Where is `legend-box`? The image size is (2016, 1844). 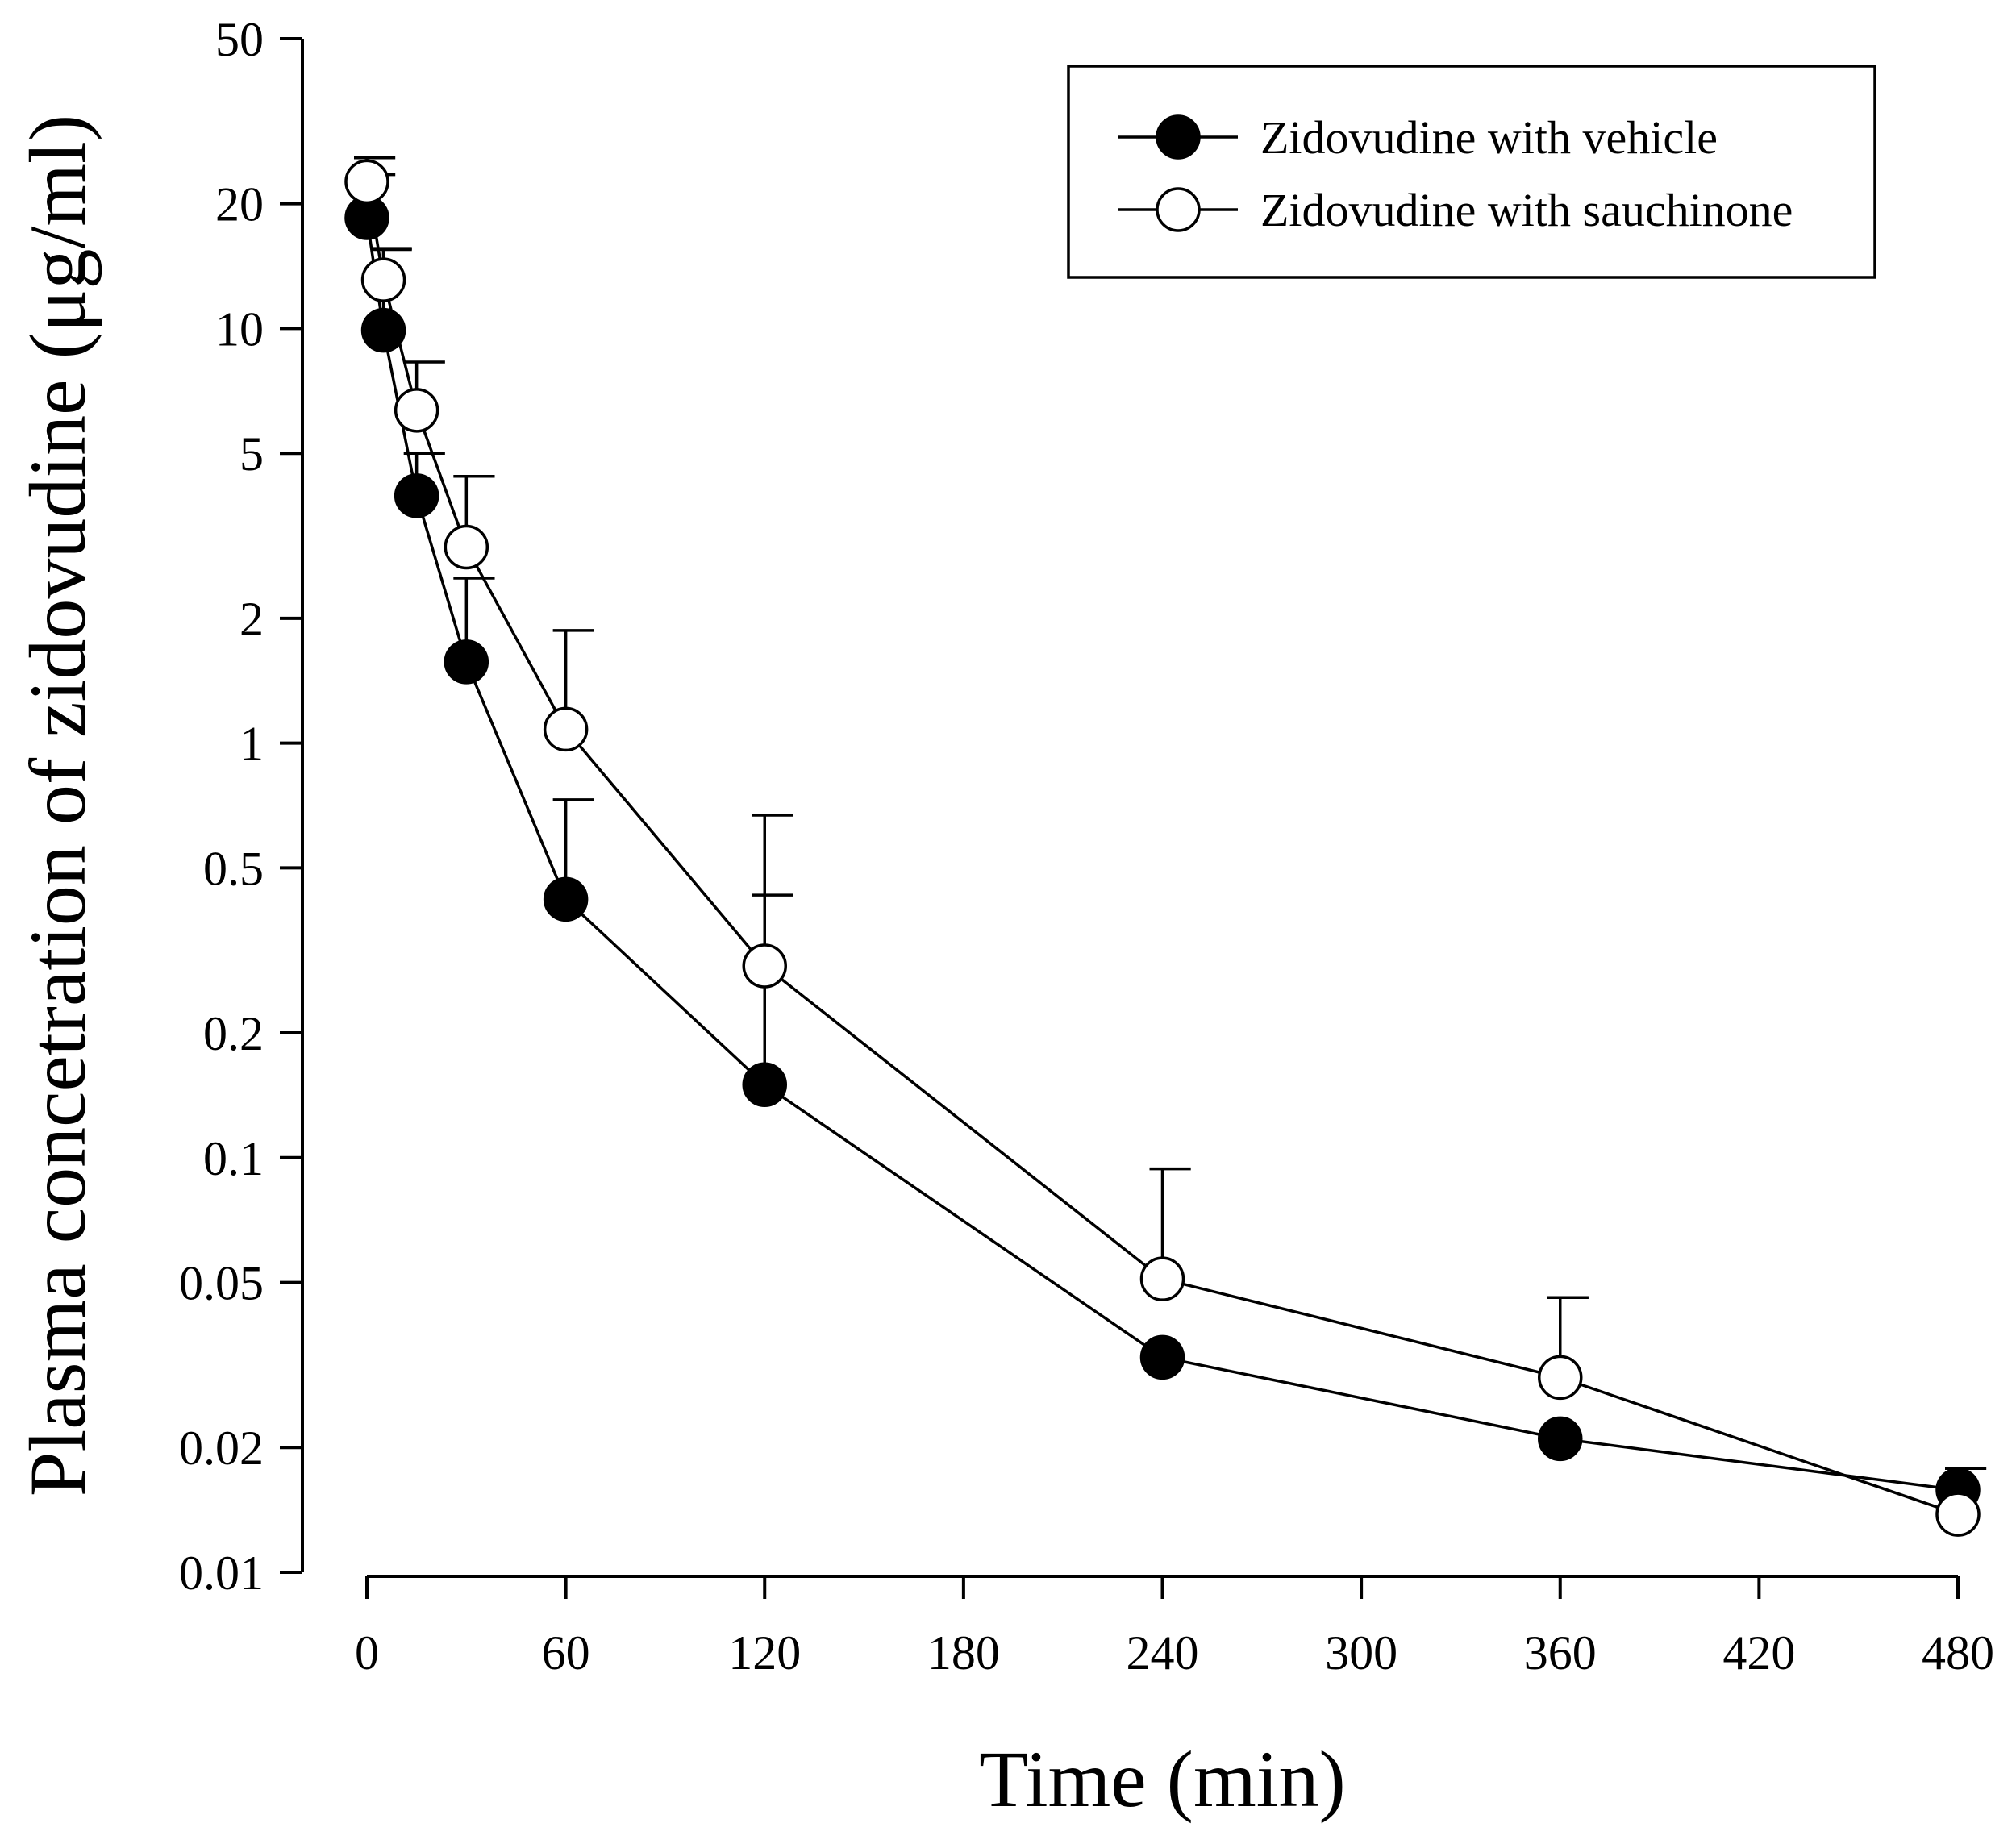
legend-box is located at coordinates (1471, 172).